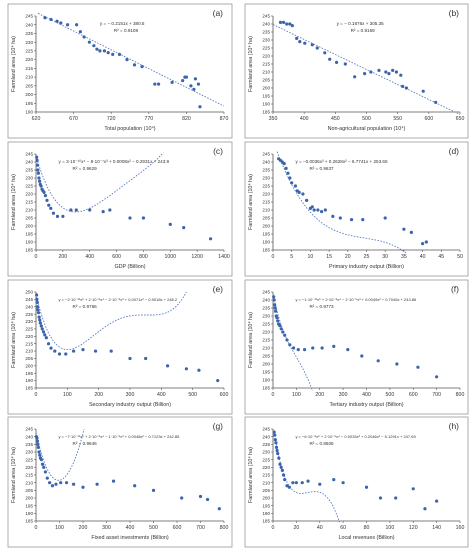 The width and height of the screenshot is (472, 555). I want to click on y-tick-label: 220, so click(266, 467).